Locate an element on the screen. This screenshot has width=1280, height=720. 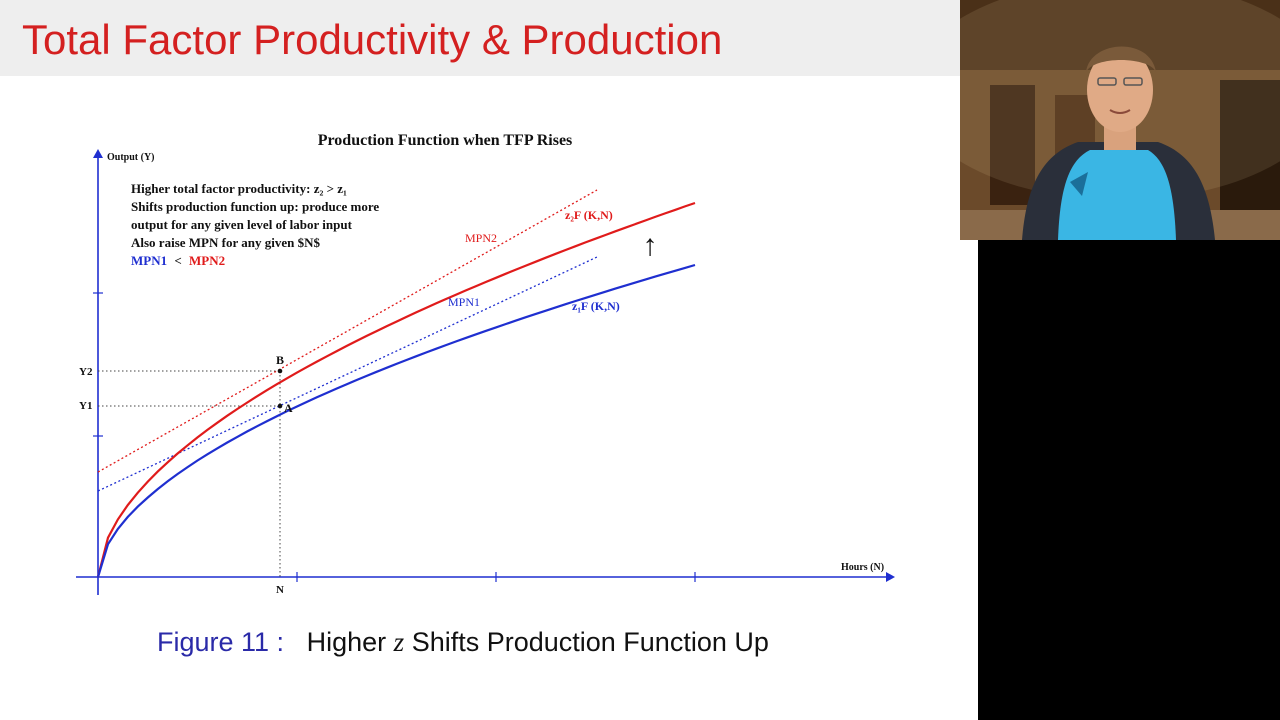
reference-lines is located at coordinates (189, 473).